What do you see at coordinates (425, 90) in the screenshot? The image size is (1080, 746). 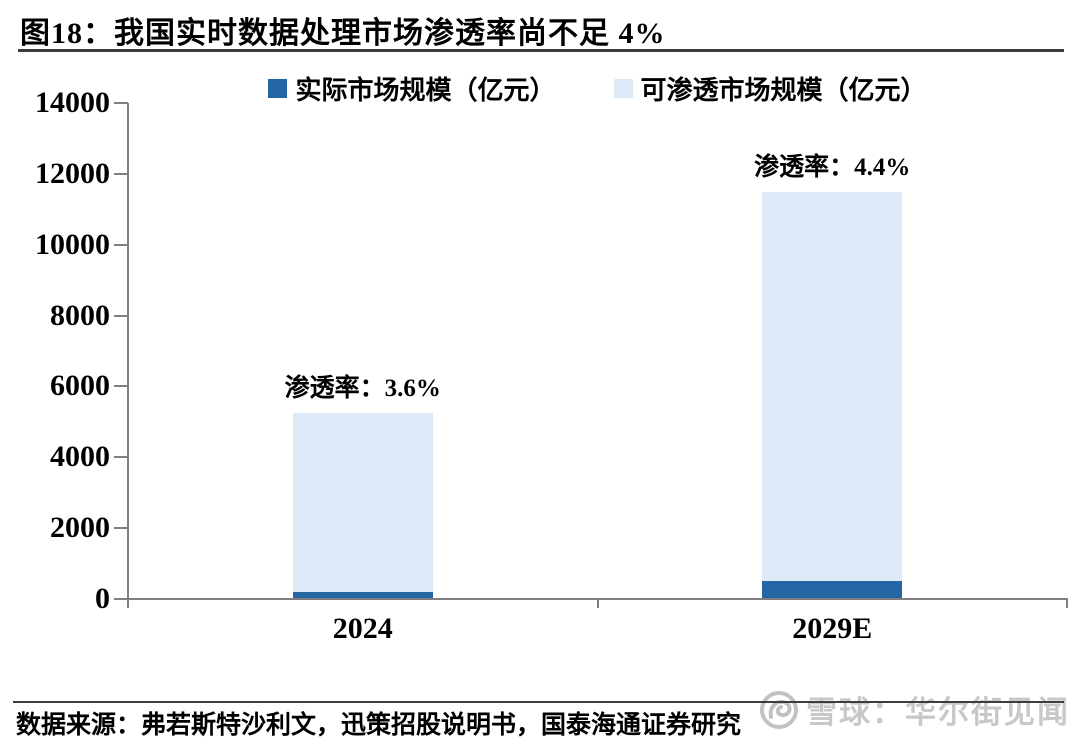 I see `legend-label-actual-market: 实际市场规模（亿元）` at bounding box center [425, 90].